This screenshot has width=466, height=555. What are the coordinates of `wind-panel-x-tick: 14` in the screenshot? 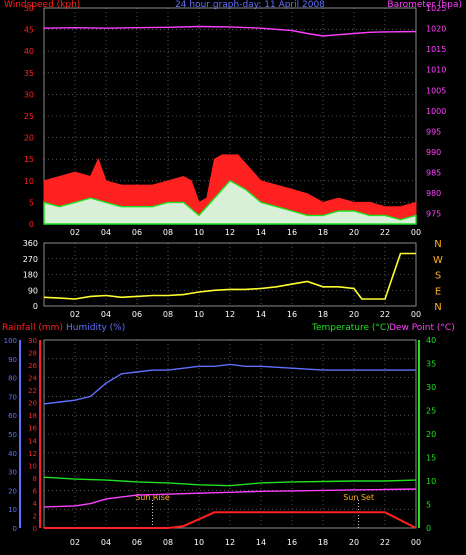 It's located at (261, 232).